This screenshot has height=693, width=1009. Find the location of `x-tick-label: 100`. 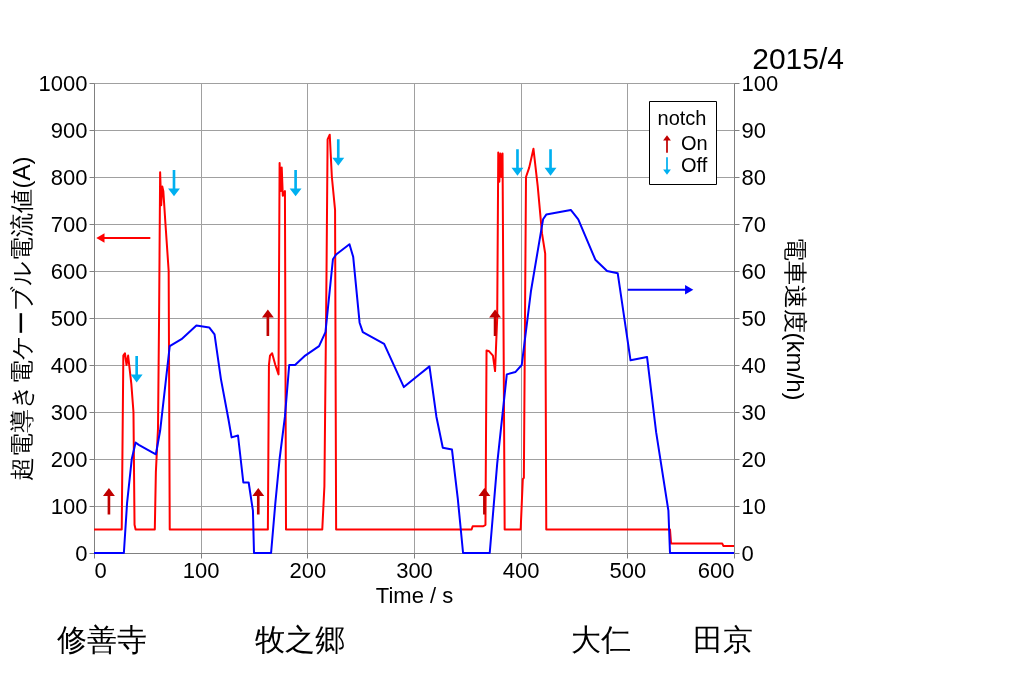

x-tick-label: 100 is located at coordinates (201, 570).